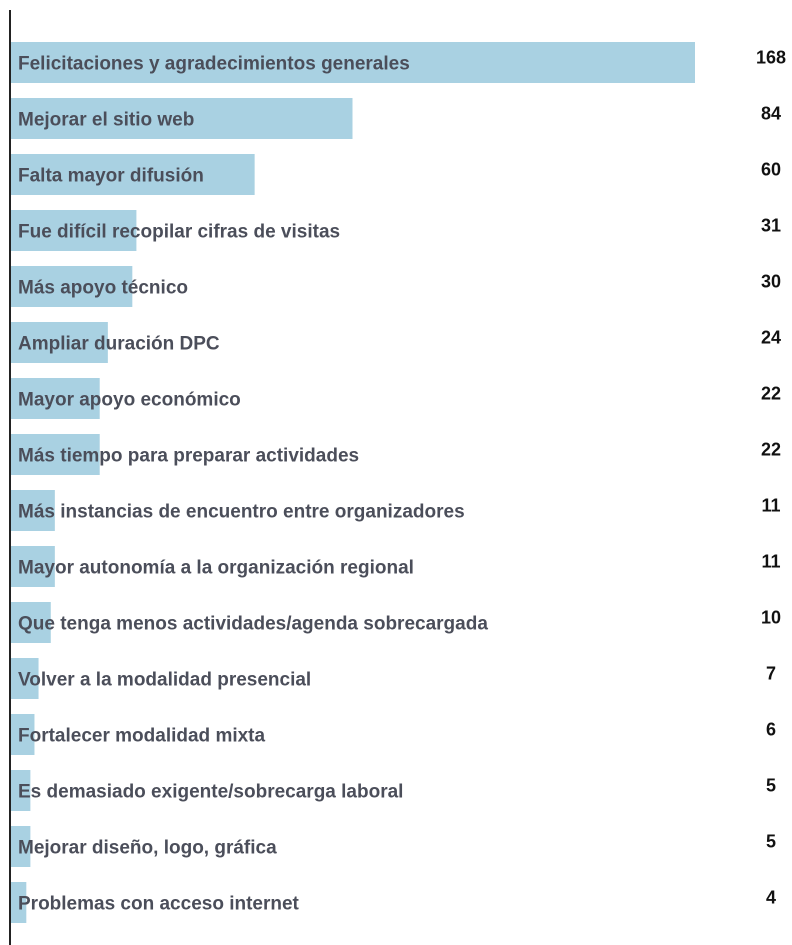  Describe the element at coordinates (771, 729) in the screenshot. I see `value-label: 6` at that location.